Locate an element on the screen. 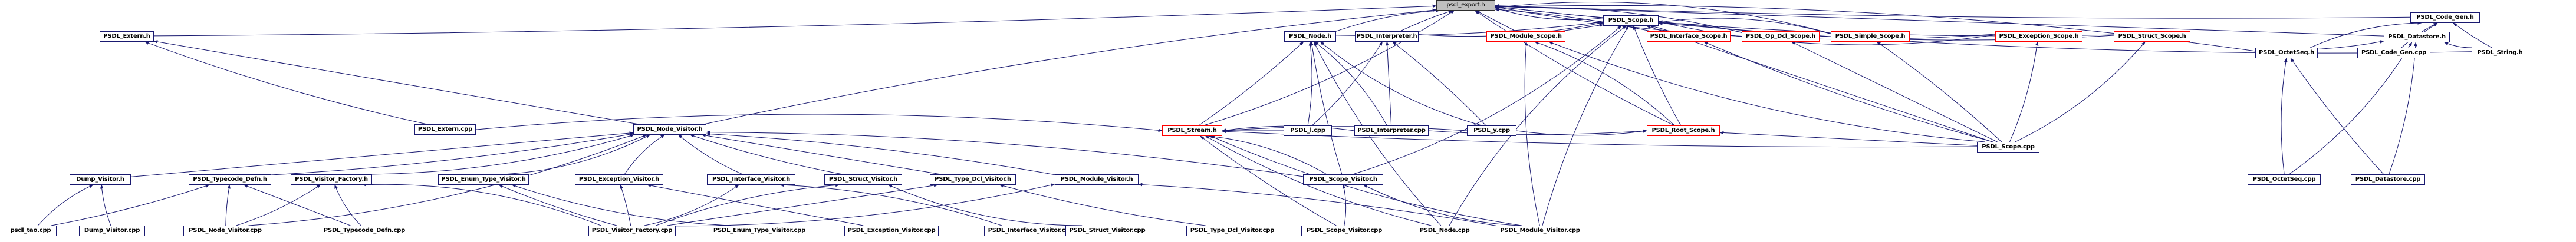 This screenshot has height=242, width=2576. graph-node-psdl-code-gen-cpp: PSDL_Code_Gen.cpp is located at coordinates (2393, 53).